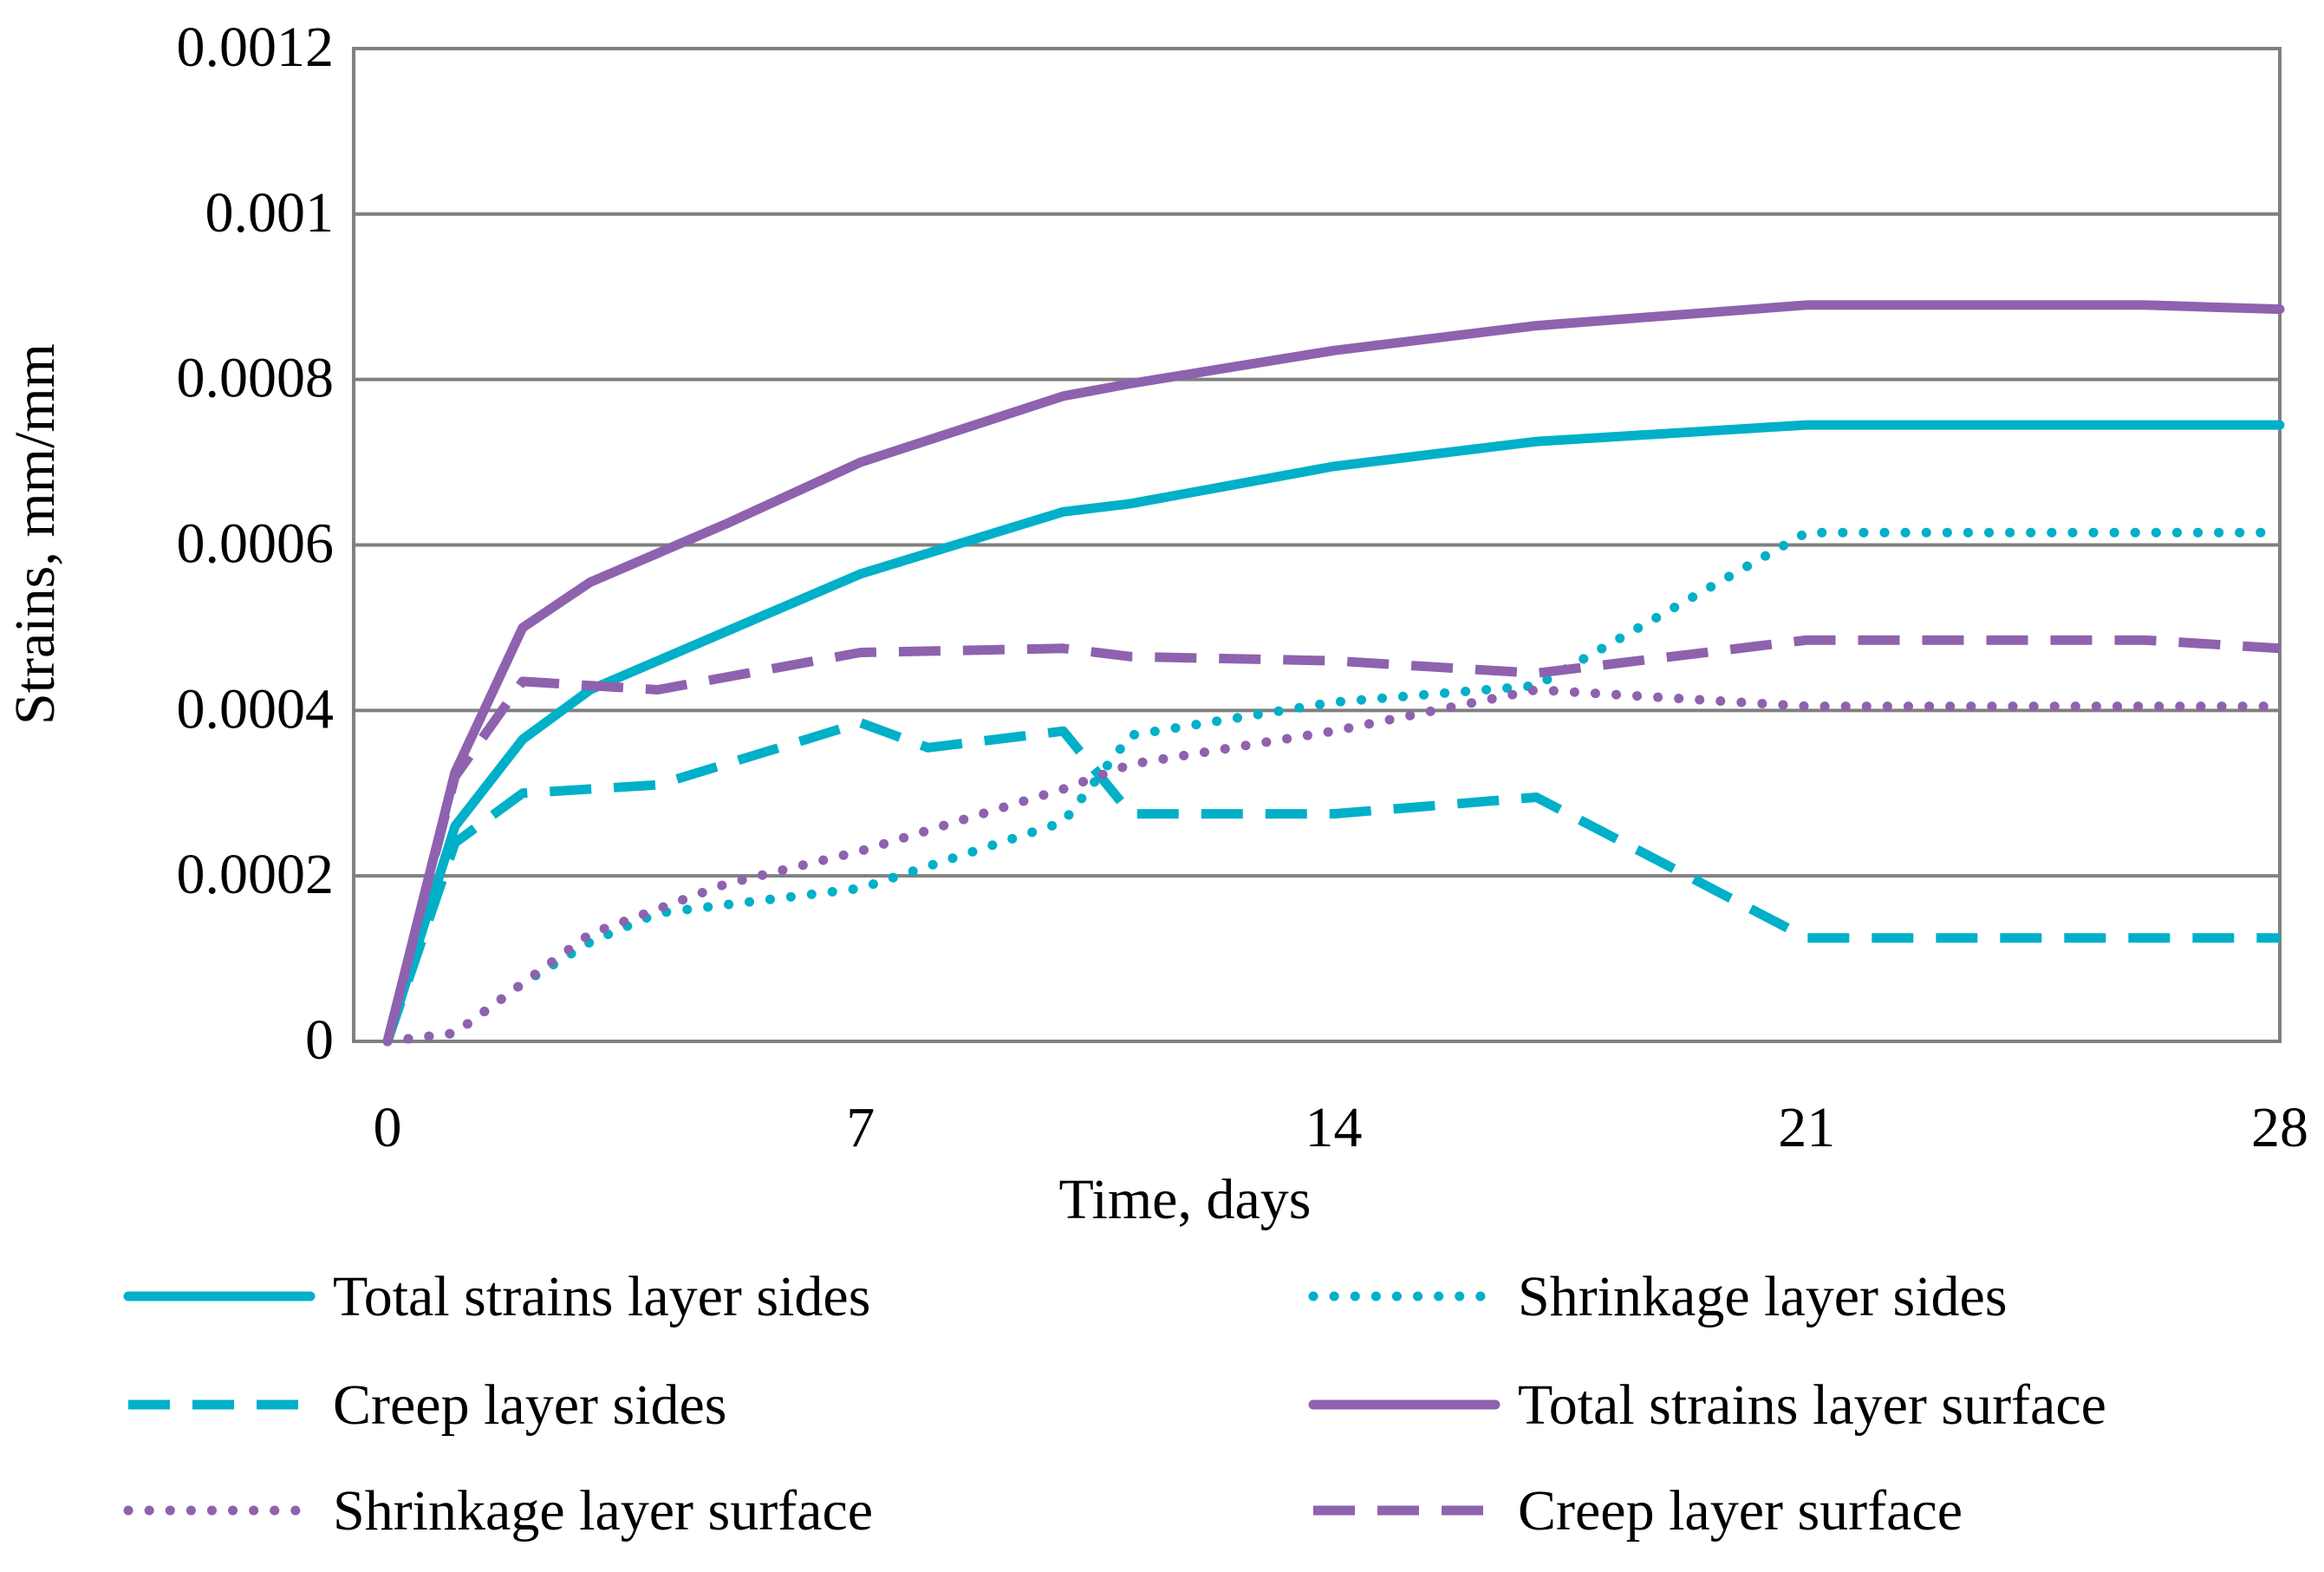 The width and height of the screenshot is (2324, 1572). What do you see at coordinates (35, 534) in the screenshot?
I see `y-axis-title: Strains, mm/mm` at bounding box center [35, 534].